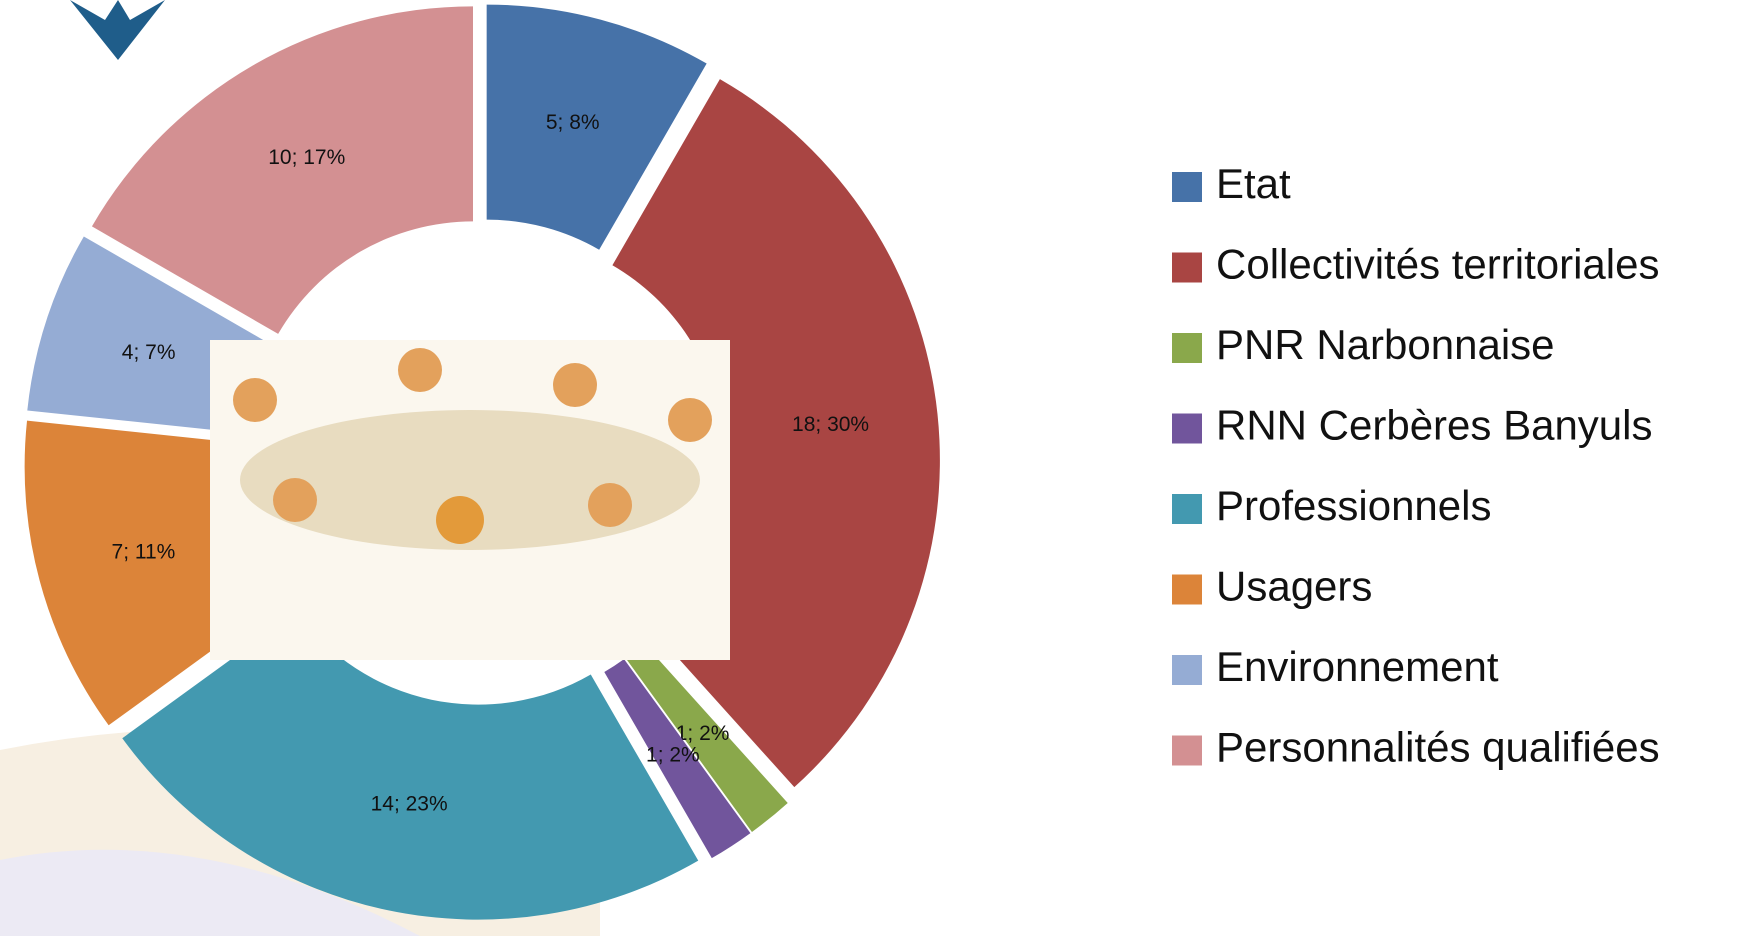 The image size is (1753, 936). What do you see at coordinates (144, 551) in the screenshot?
I see `data-label: 7; 11%` at bounding box center [144, 551].